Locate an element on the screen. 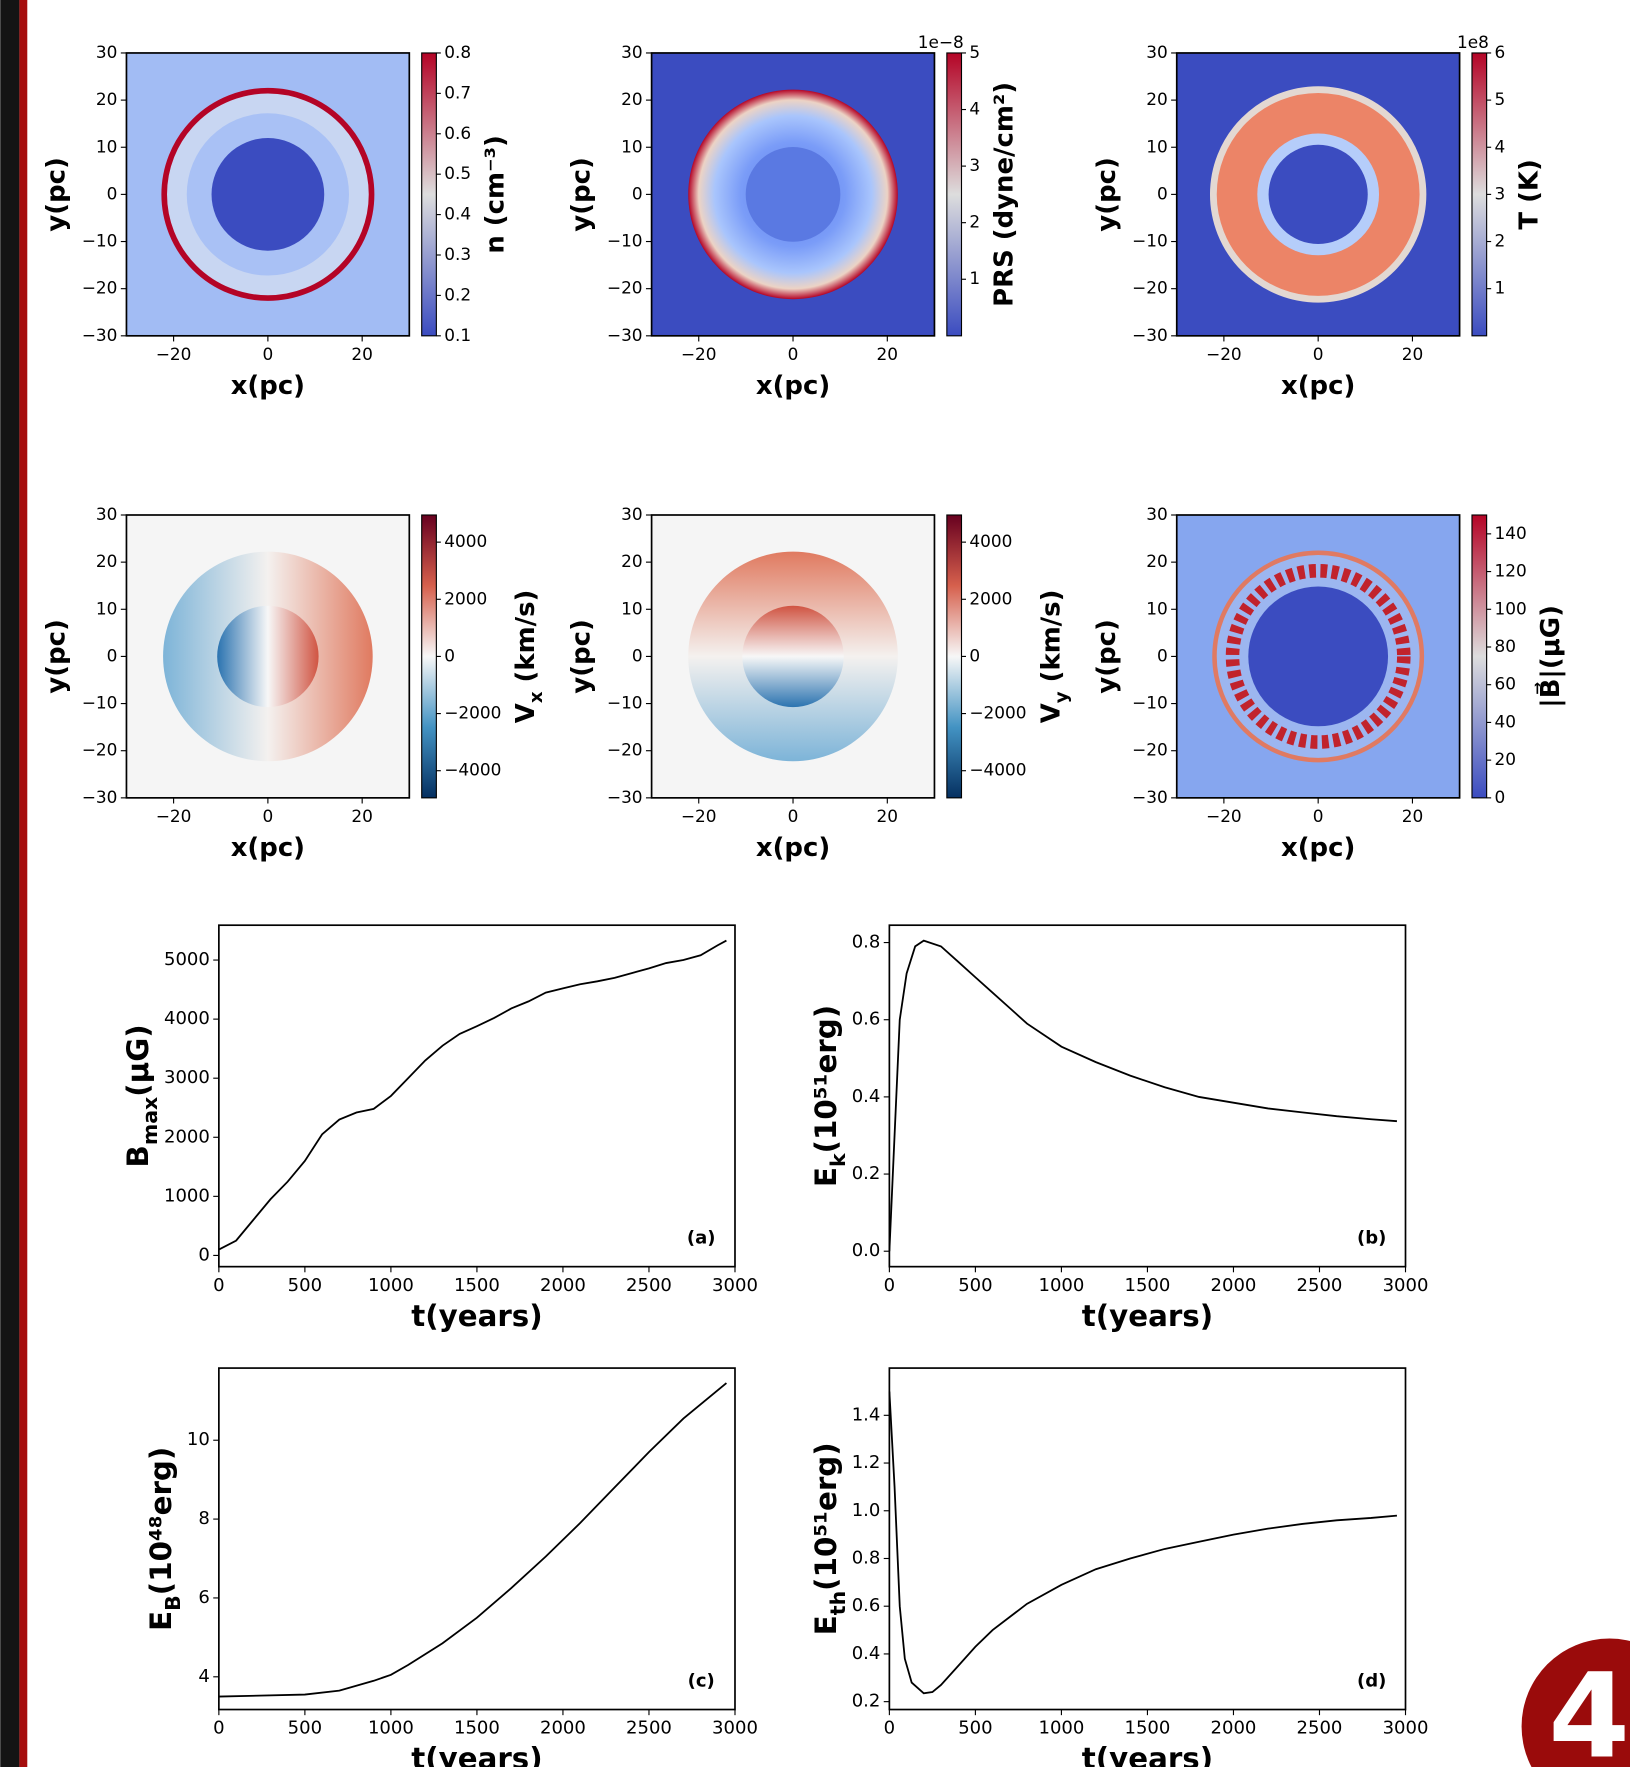 This screenshot has width=1630, height=1771. page-badge is located at coordinates (1575, 1704).